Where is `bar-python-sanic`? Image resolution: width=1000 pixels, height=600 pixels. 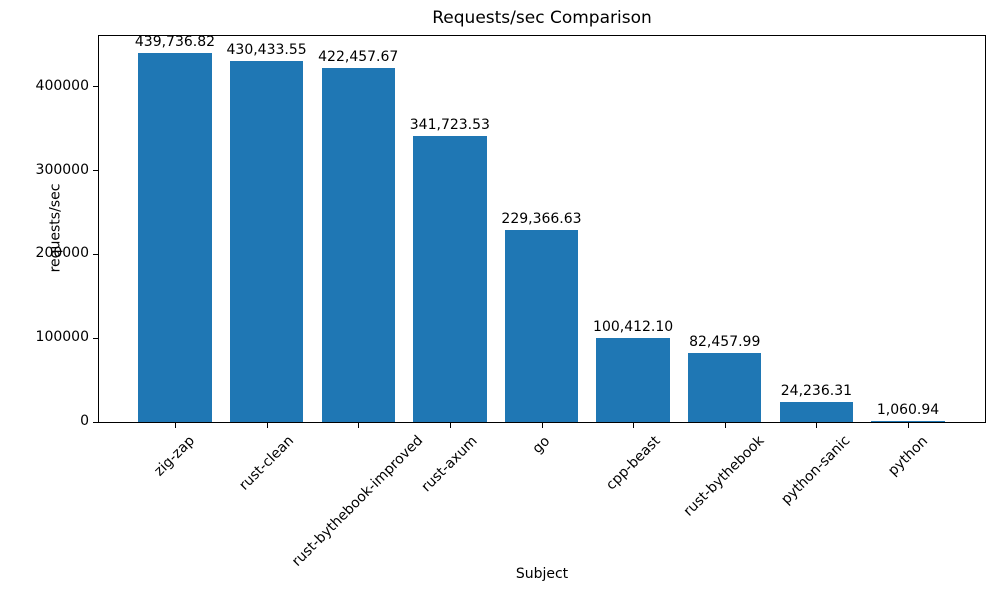
bar-python-sanic is located at coordinates (816, 411).